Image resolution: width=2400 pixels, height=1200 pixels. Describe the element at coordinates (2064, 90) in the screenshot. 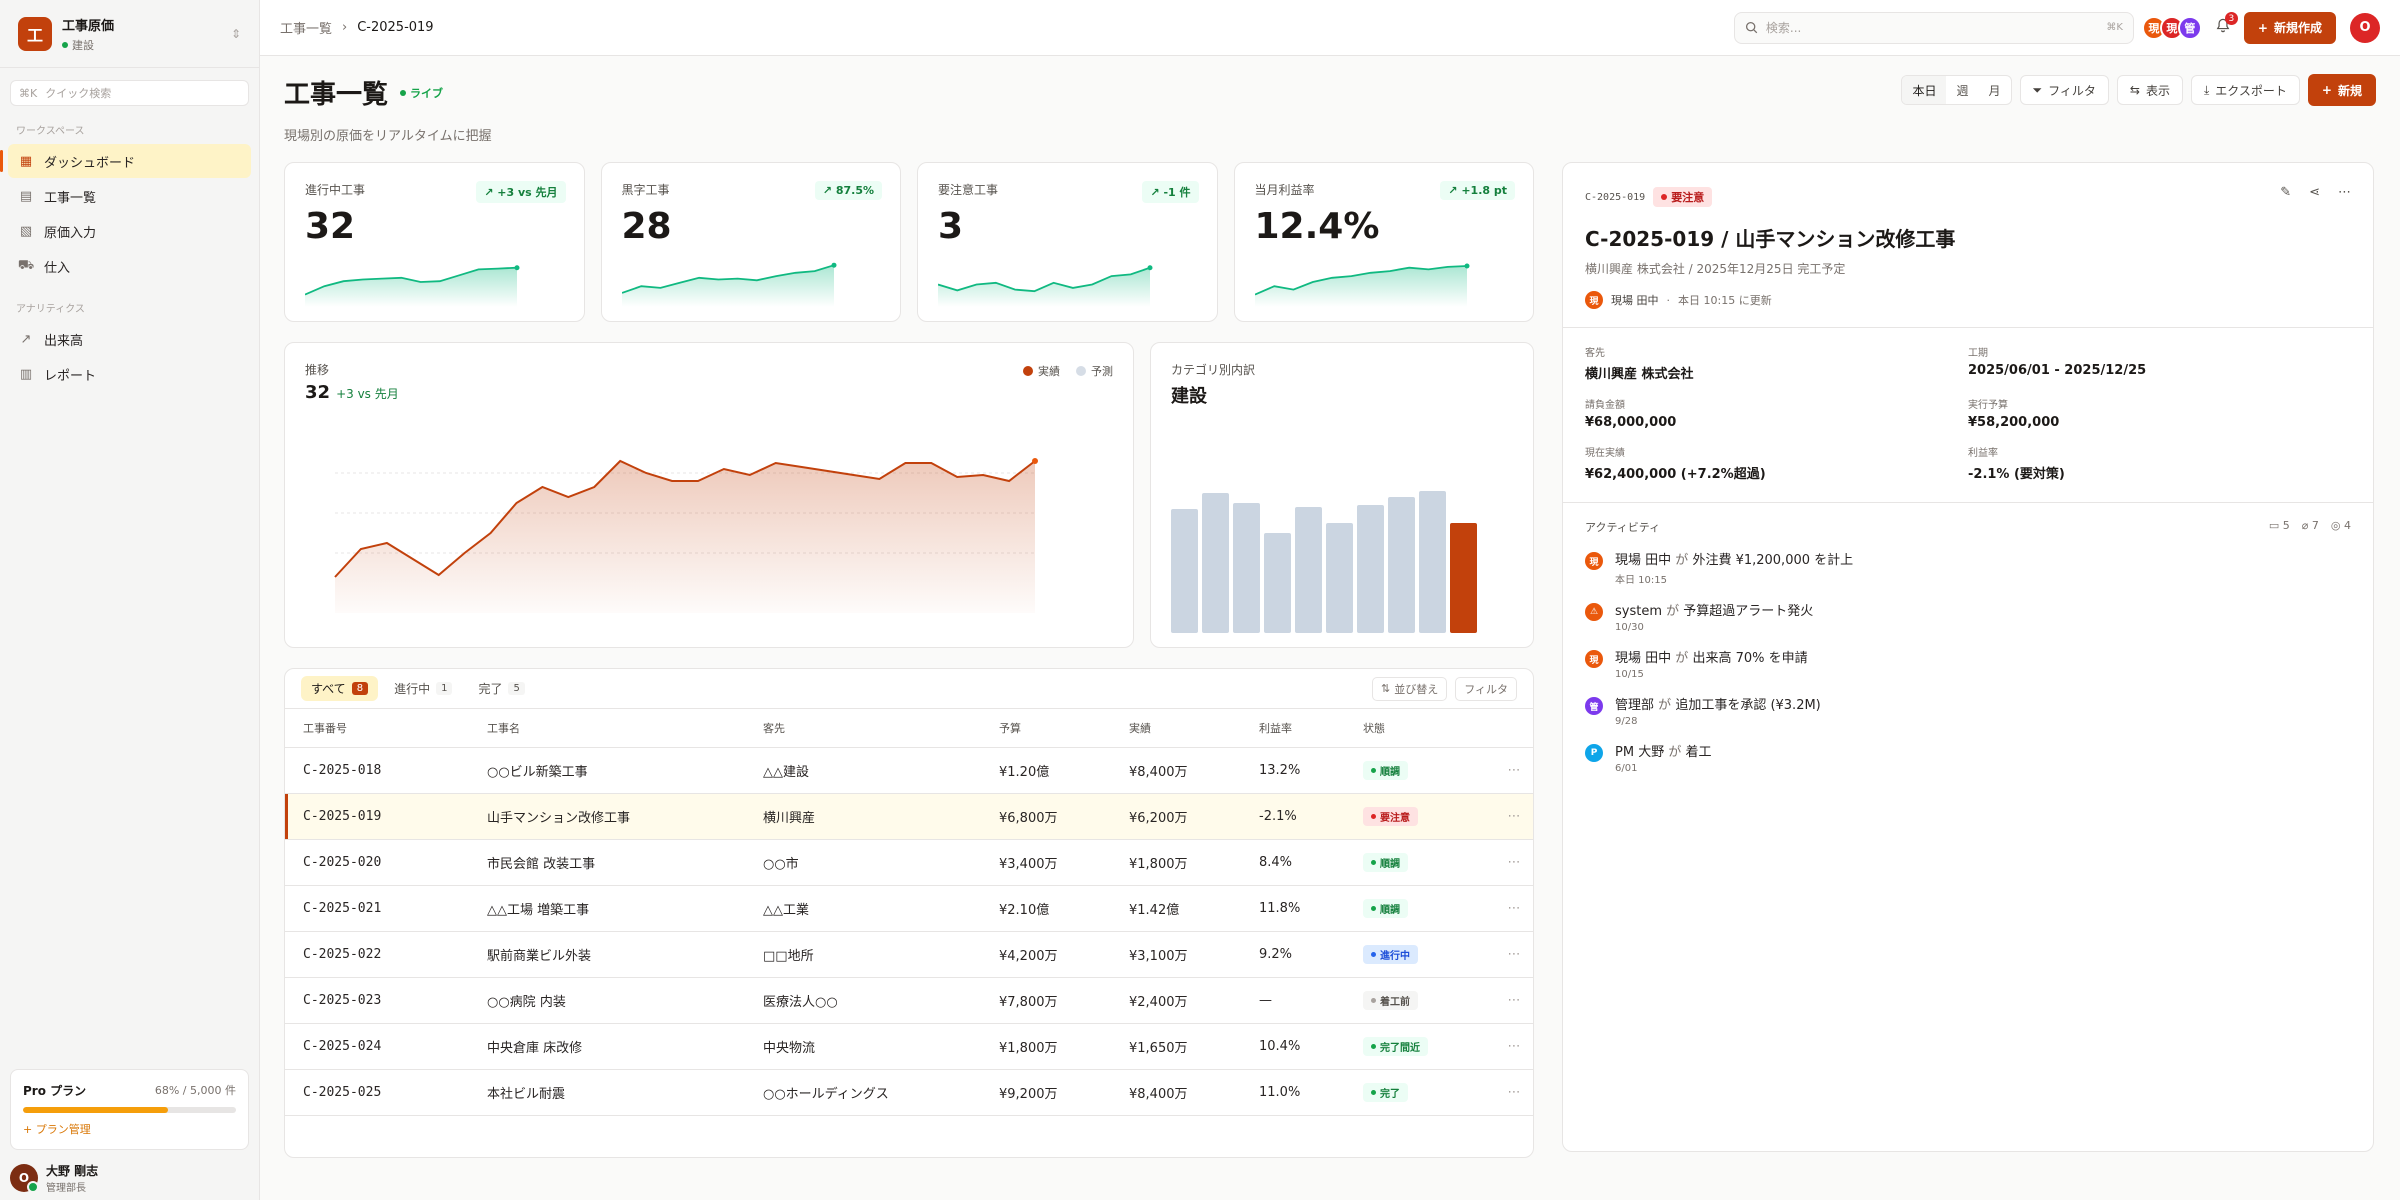

I see `filter-button: ⏷ フィルタ` at that location.